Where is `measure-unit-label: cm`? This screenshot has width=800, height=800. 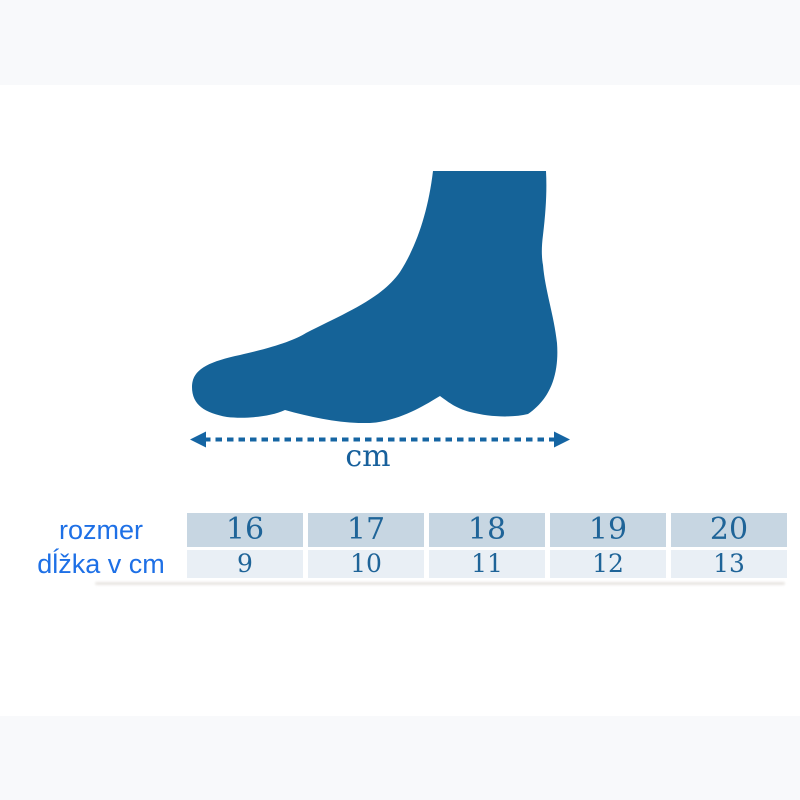
measure-unit-label: cm is located at coordinates (368, 456).